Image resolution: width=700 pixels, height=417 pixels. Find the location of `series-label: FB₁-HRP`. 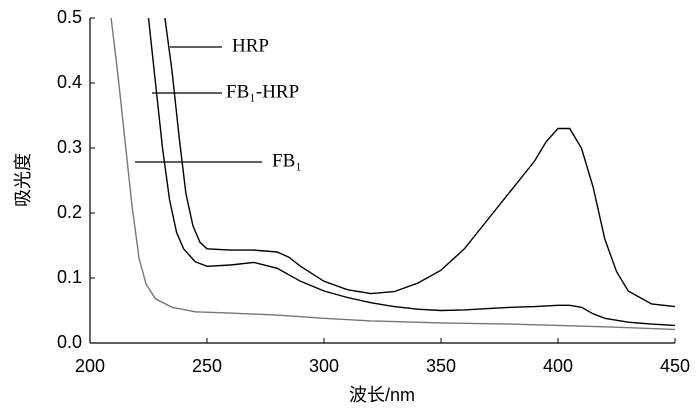

series-label: FB₁-HRP is located at coordinates (262, 91).